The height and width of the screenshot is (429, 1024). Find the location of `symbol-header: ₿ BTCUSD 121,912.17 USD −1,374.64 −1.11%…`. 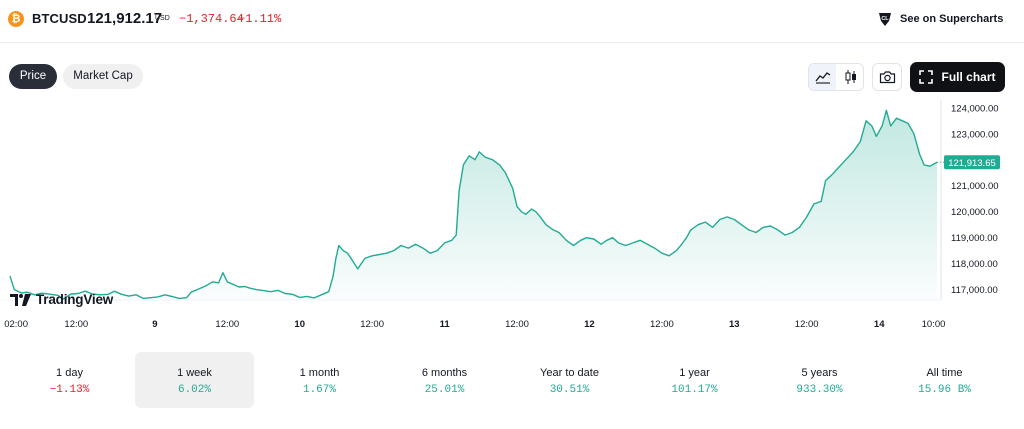

symbol-header: ₿ BTCUSD 121,912.17 USD −1,374.64 −1.11%… is located at coordinates (512, 20).